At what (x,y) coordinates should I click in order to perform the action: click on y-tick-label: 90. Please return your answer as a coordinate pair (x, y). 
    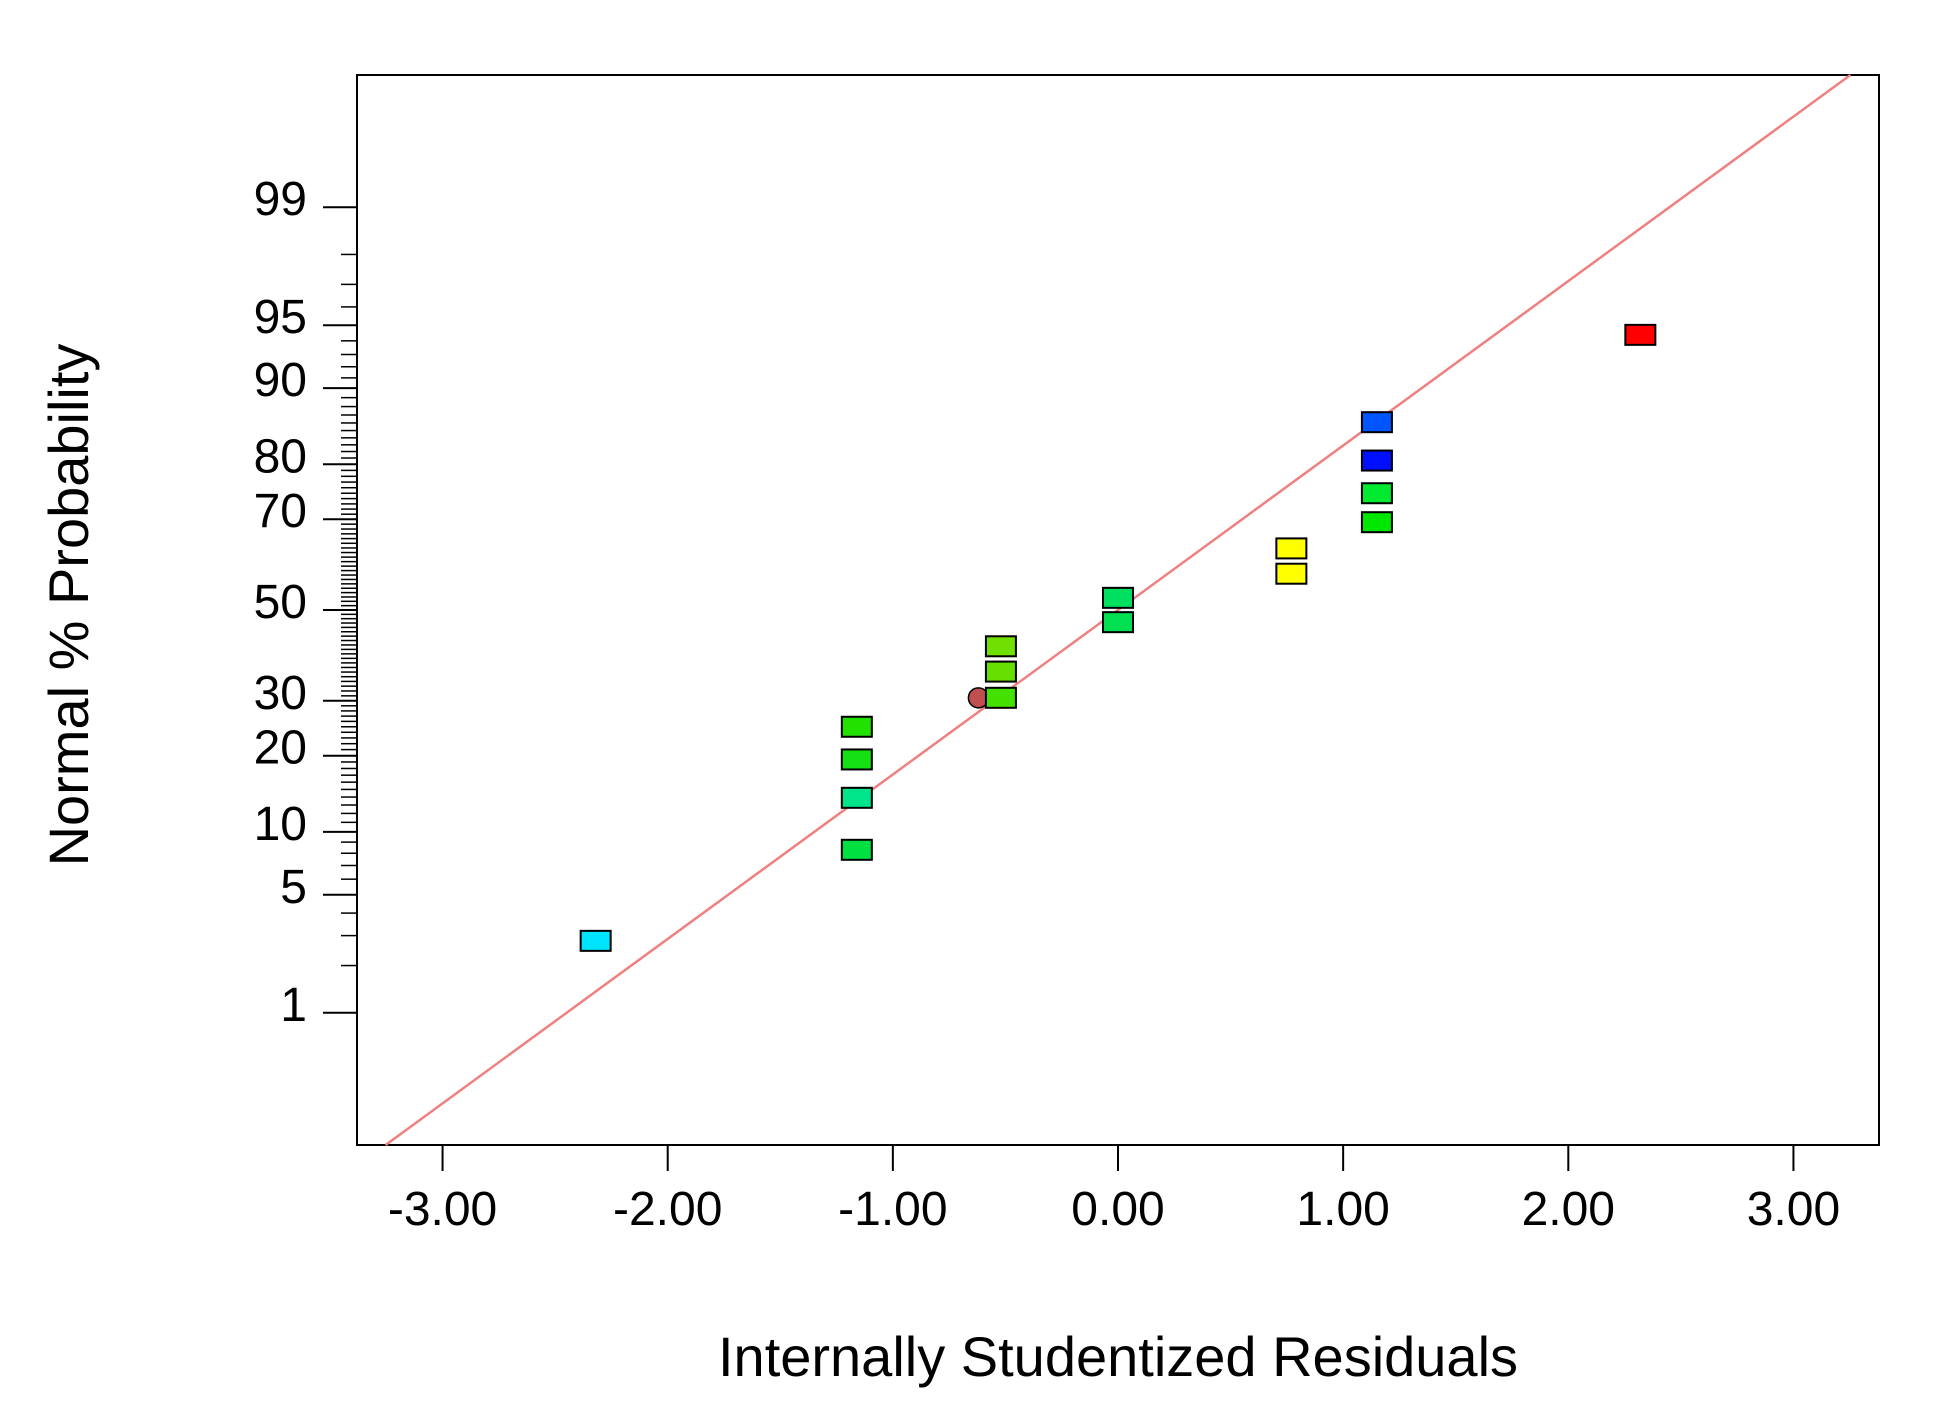
    Looking at the image, I should click on (280, 380).